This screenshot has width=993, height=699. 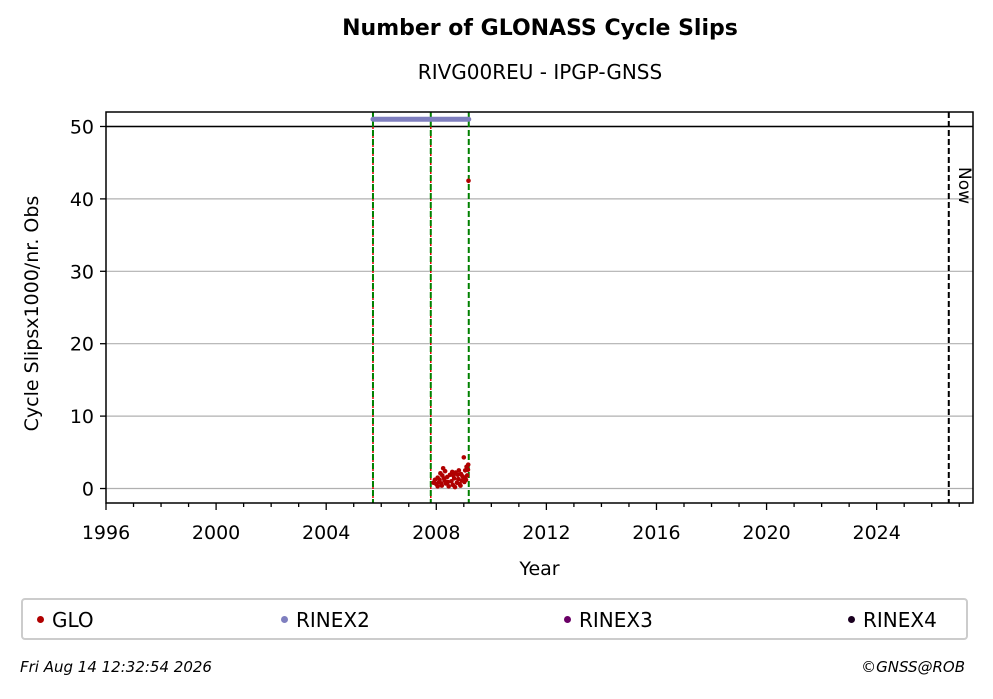 I want to click on legend: GLO RINEX2 RINEX3 RINEX4, so click(x=494, y=619).